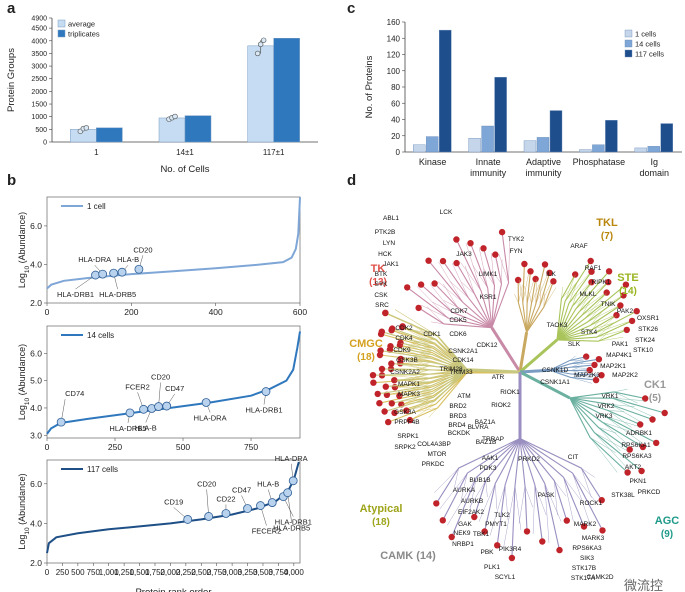  I want to click on kinase-label: SIK3, so click(587, 558).